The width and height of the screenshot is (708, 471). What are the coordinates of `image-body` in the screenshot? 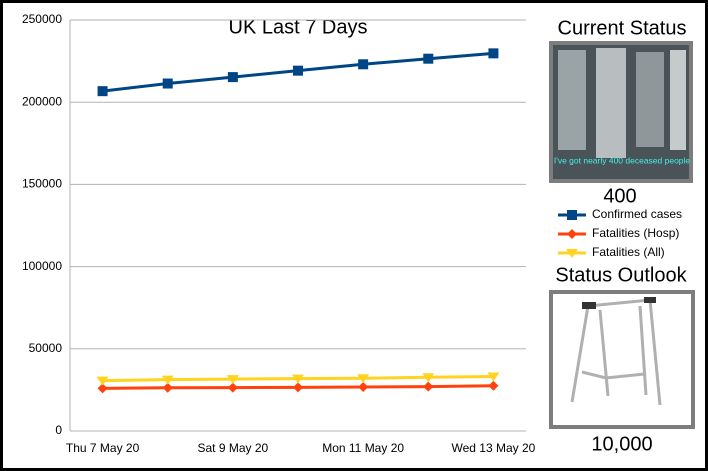 It's located at (622, 359).